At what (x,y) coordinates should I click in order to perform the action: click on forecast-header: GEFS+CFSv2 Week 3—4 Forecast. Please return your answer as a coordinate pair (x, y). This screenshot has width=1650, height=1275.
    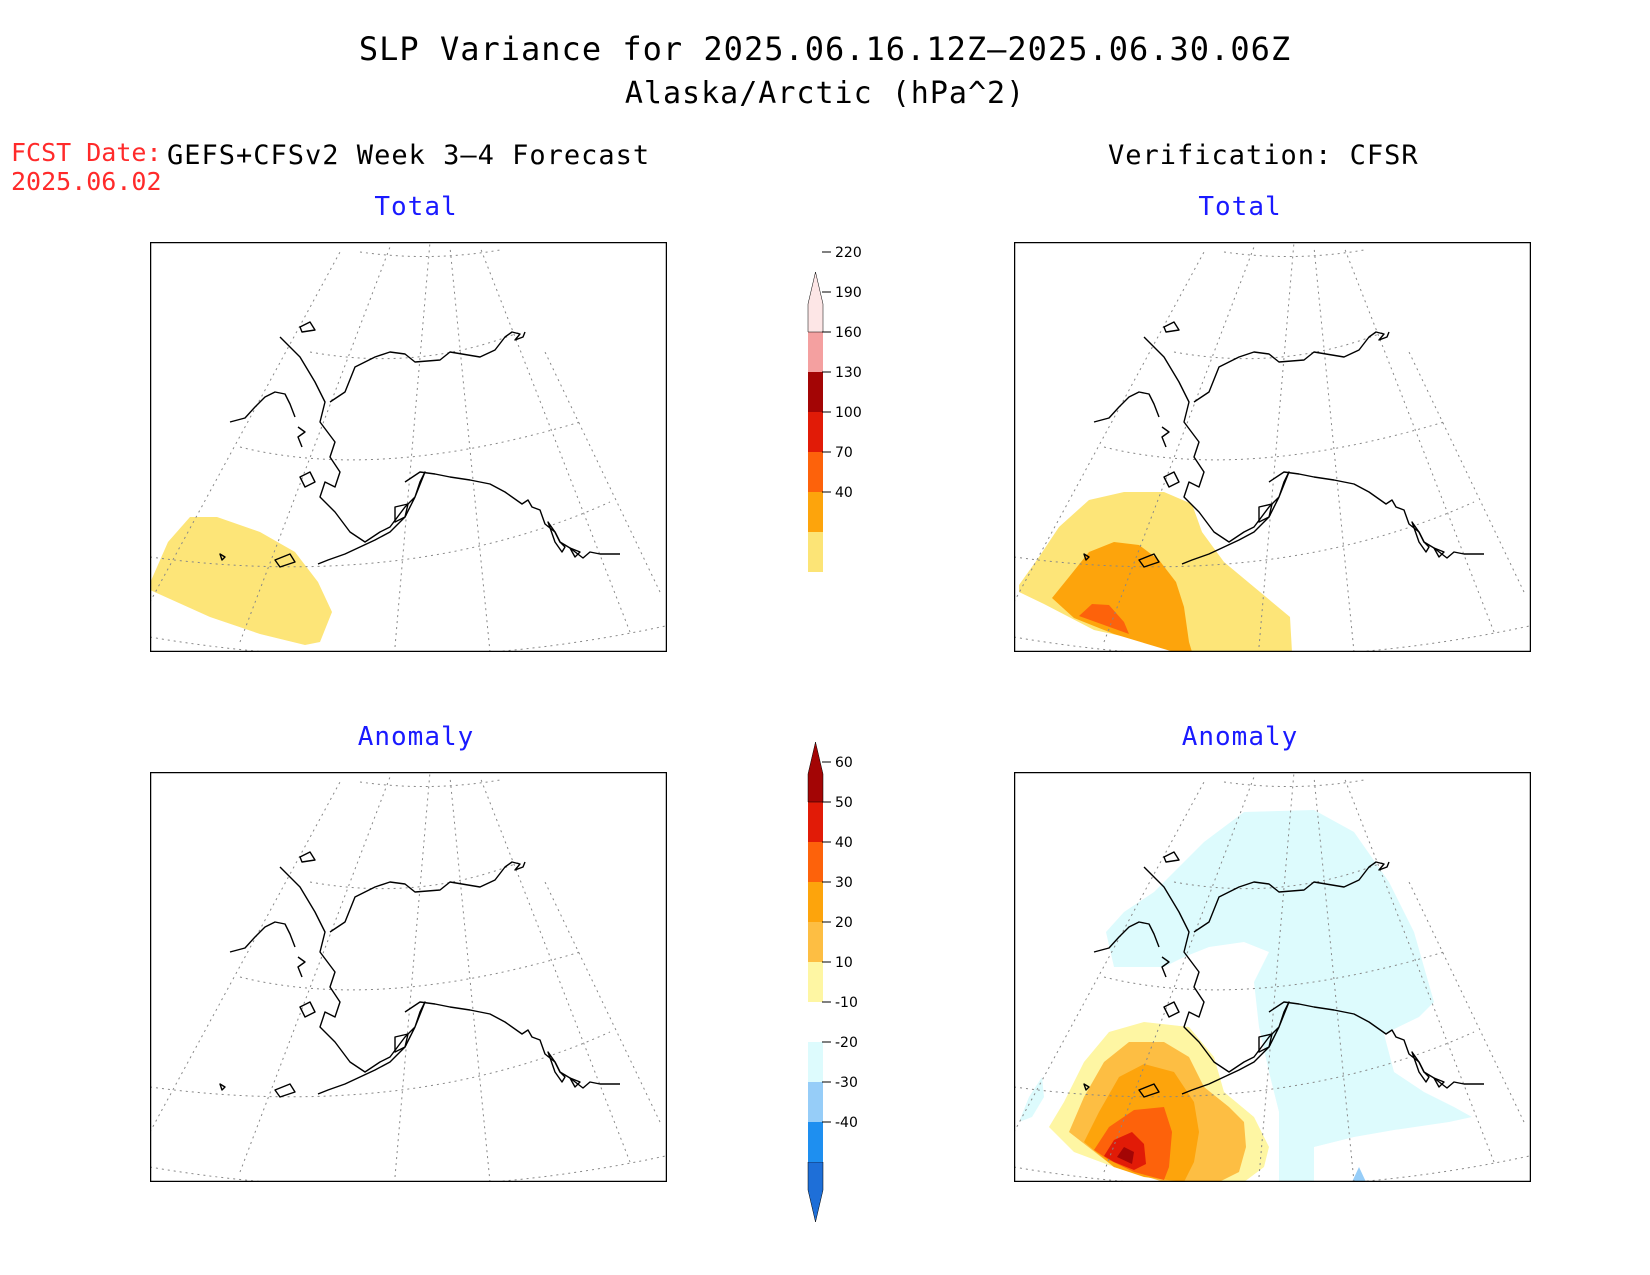
    Looking at the image, I should click on (409, 155).